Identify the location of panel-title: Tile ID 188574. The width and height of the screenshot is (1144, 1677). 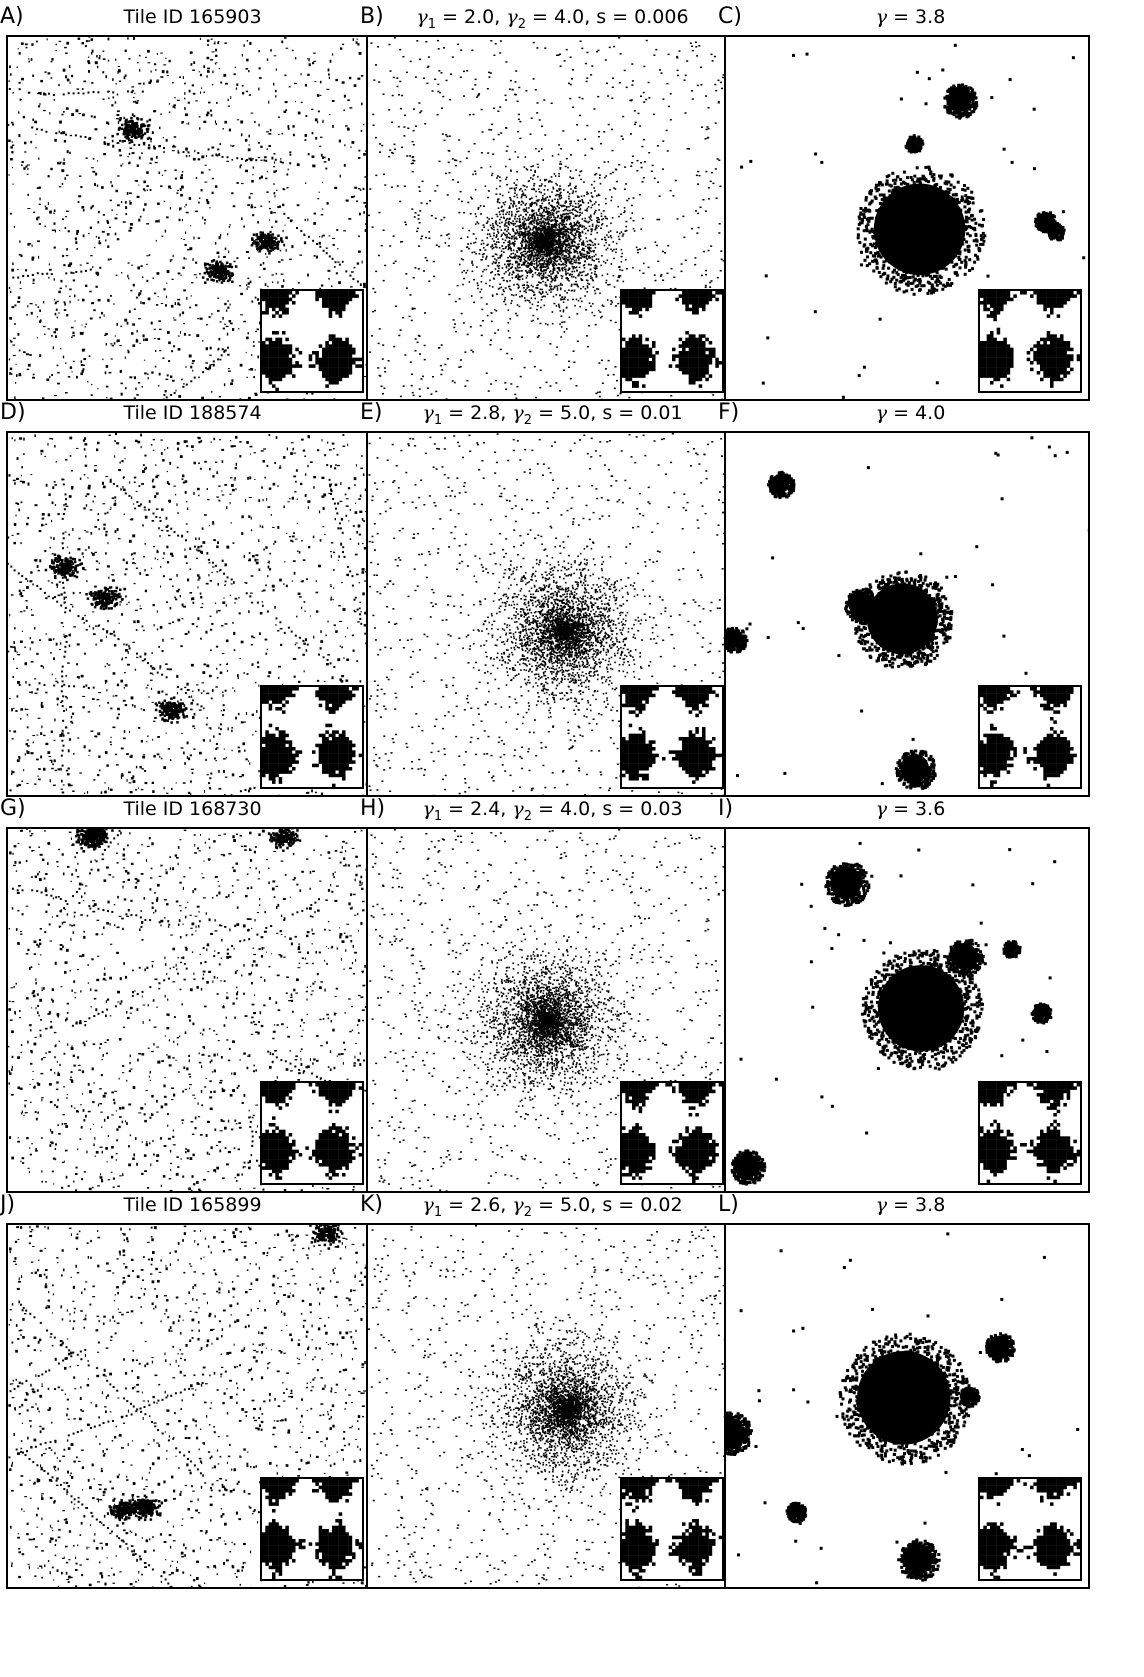
(192, 413).